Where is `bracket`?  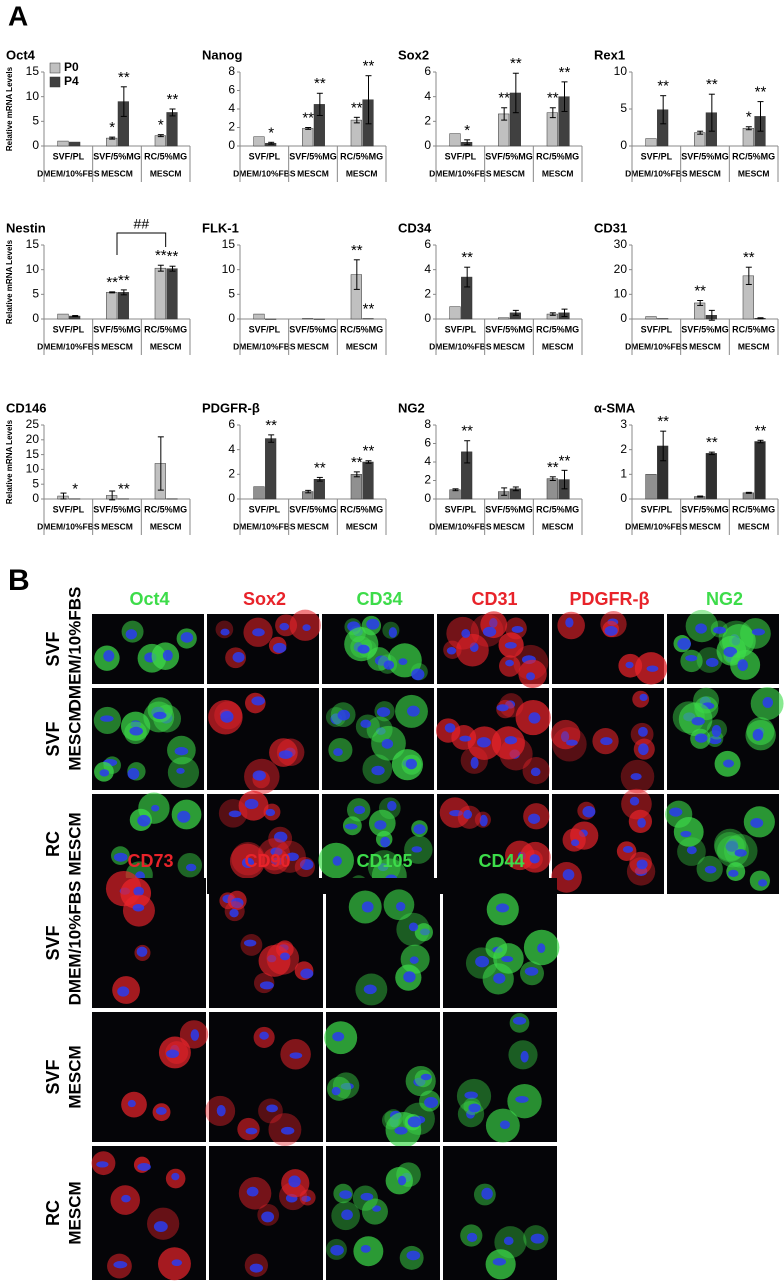
bracket is located at coordinates (141, 243).